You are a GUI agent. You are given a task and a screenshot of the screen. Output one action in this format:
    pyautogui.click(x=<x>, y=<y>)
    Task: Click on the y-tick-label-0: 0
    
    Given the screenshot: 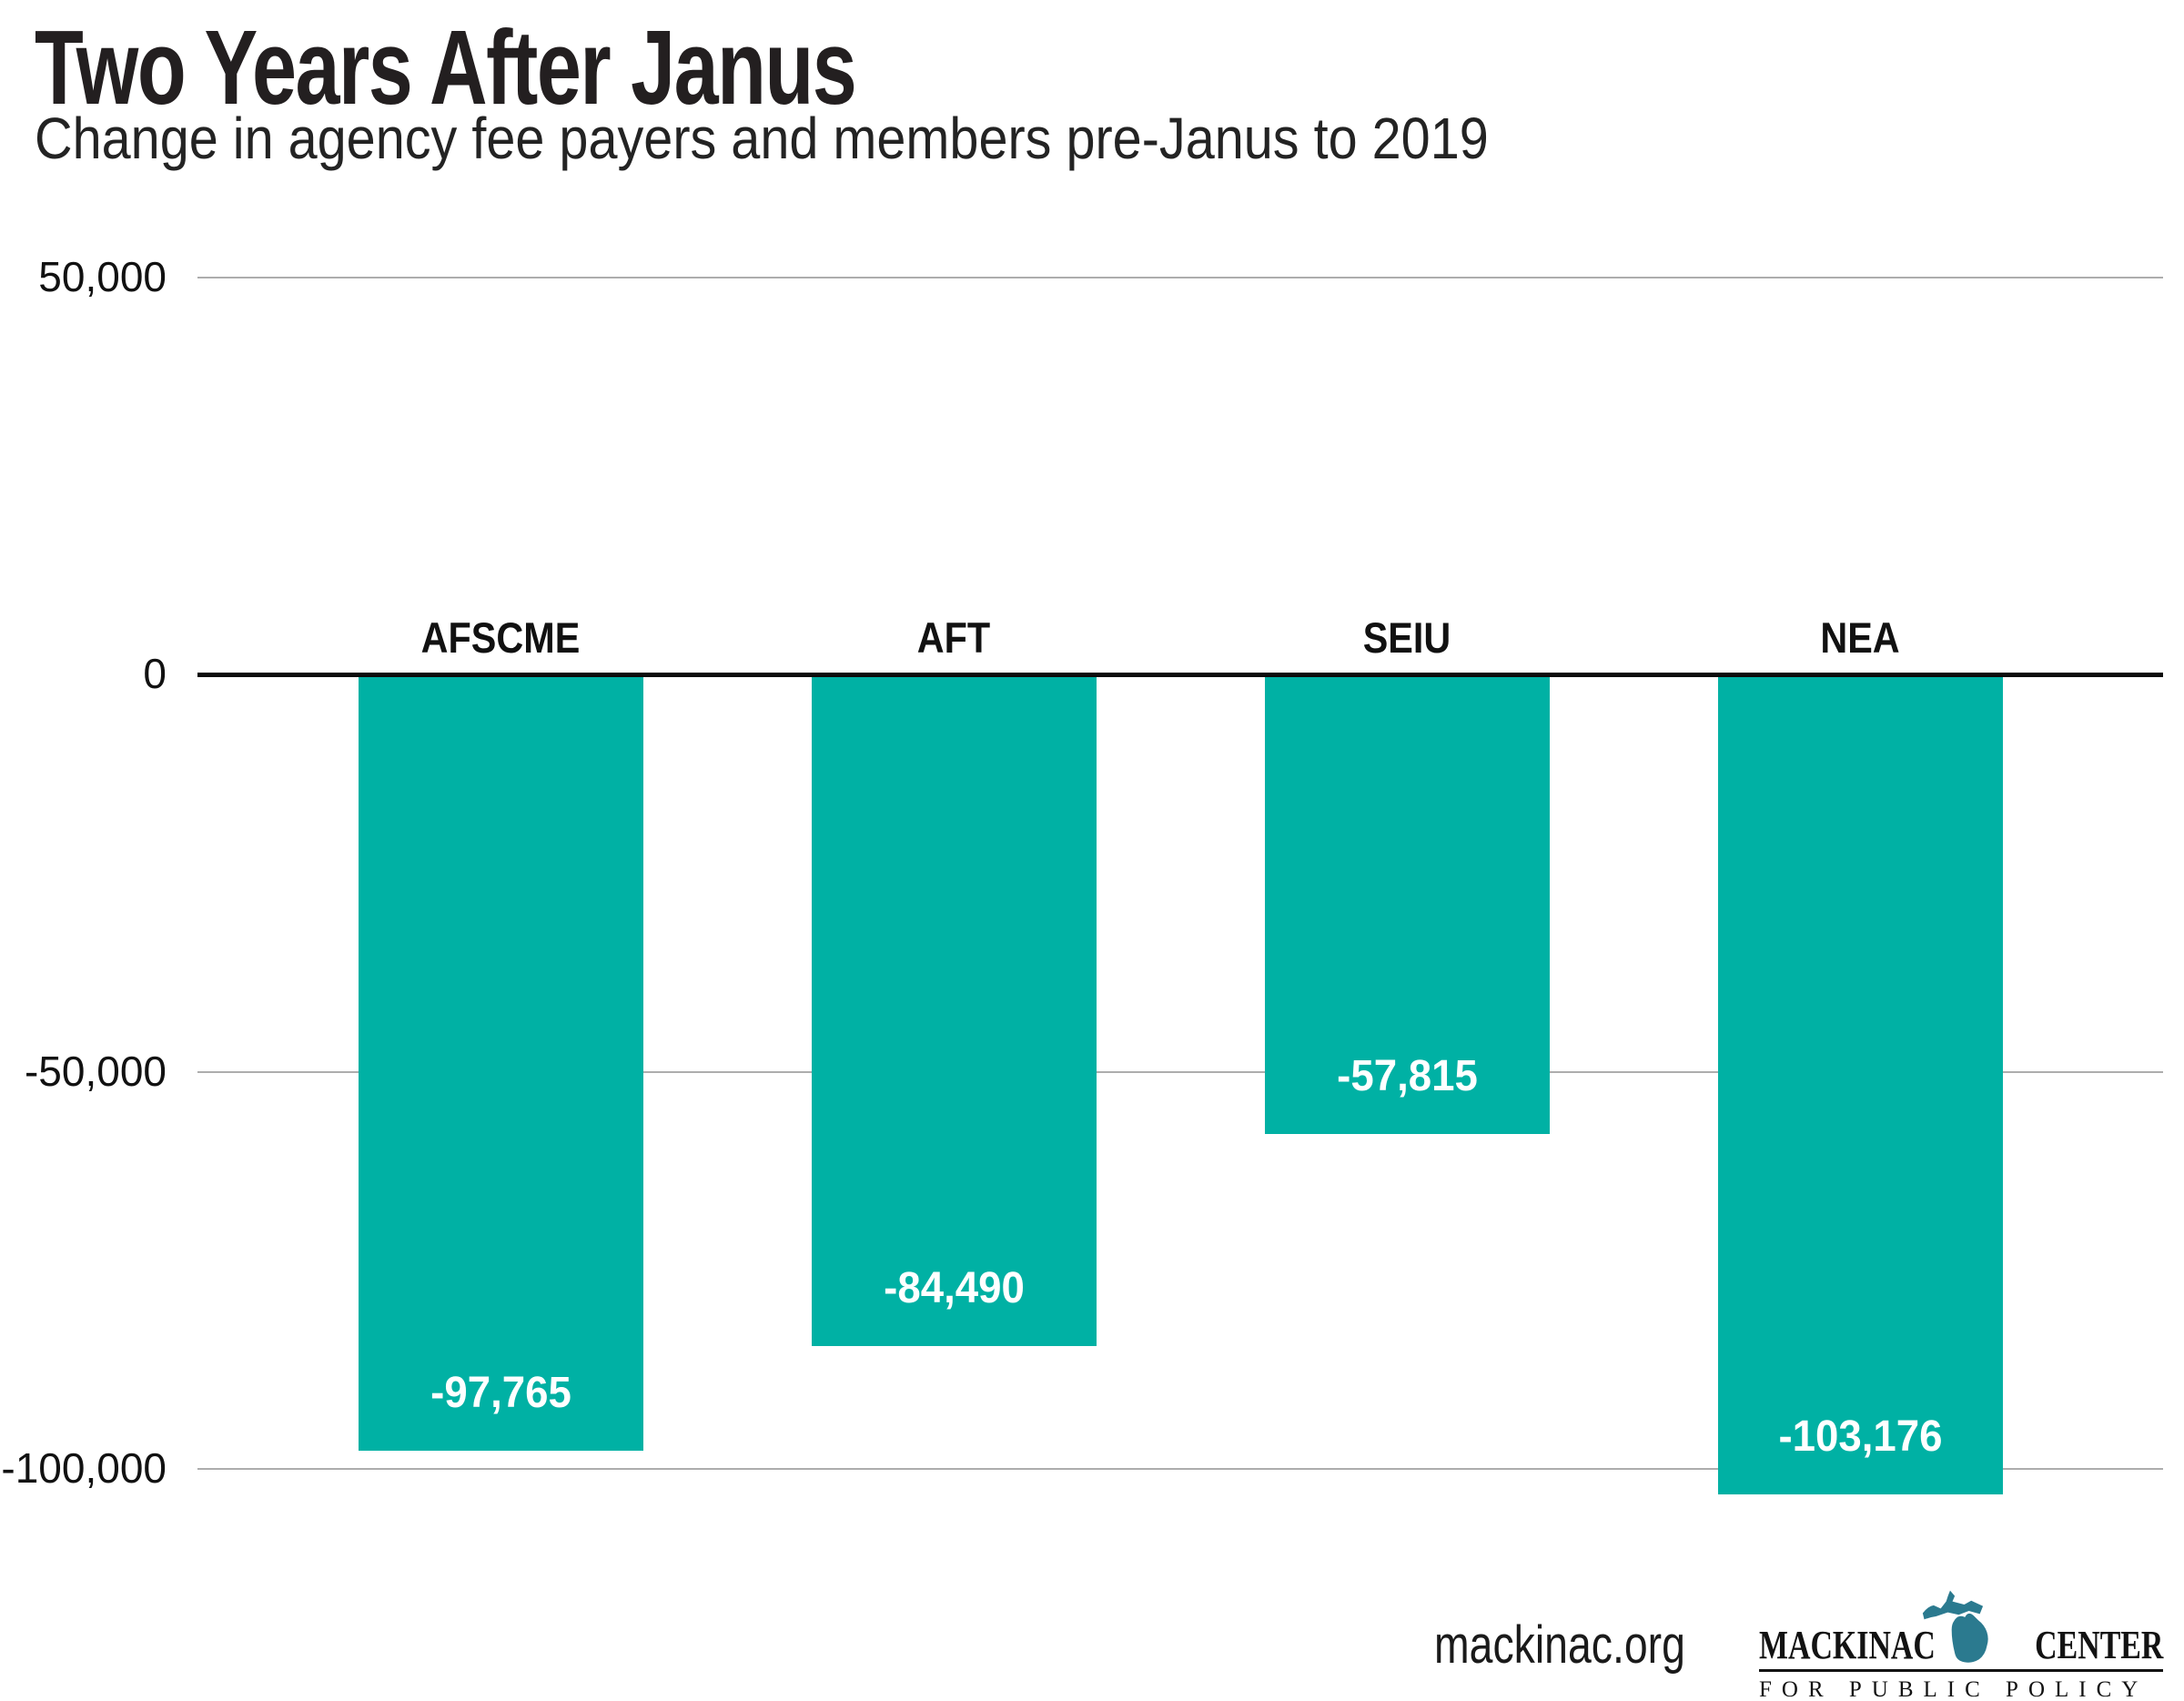 What is the action you would take?
    pyautogui.click(x=155, y=673)
    